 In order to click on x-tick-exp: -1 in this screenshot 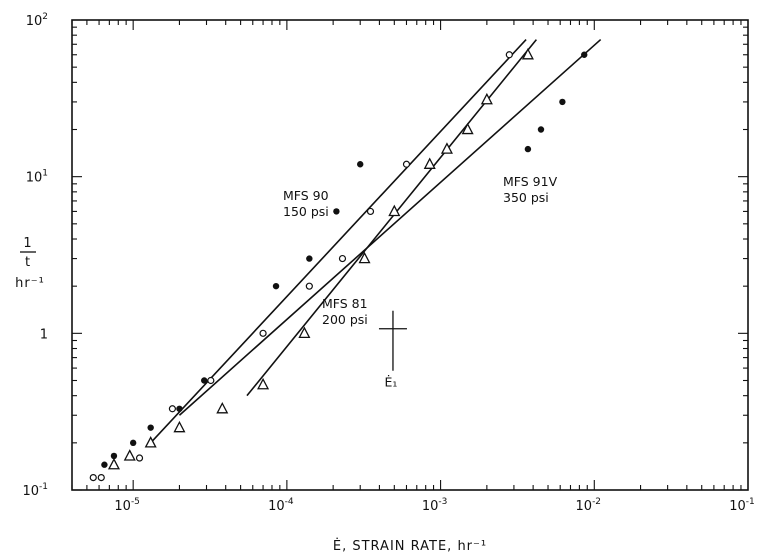, I will do `click(750, 502)`.